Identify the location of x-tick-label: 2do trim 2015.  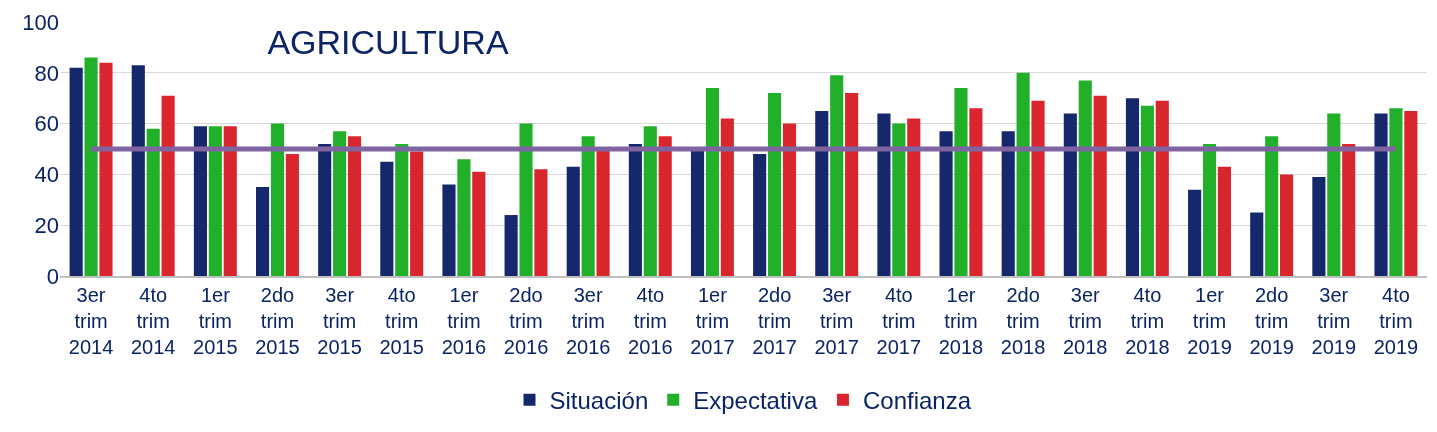
(277, 321).